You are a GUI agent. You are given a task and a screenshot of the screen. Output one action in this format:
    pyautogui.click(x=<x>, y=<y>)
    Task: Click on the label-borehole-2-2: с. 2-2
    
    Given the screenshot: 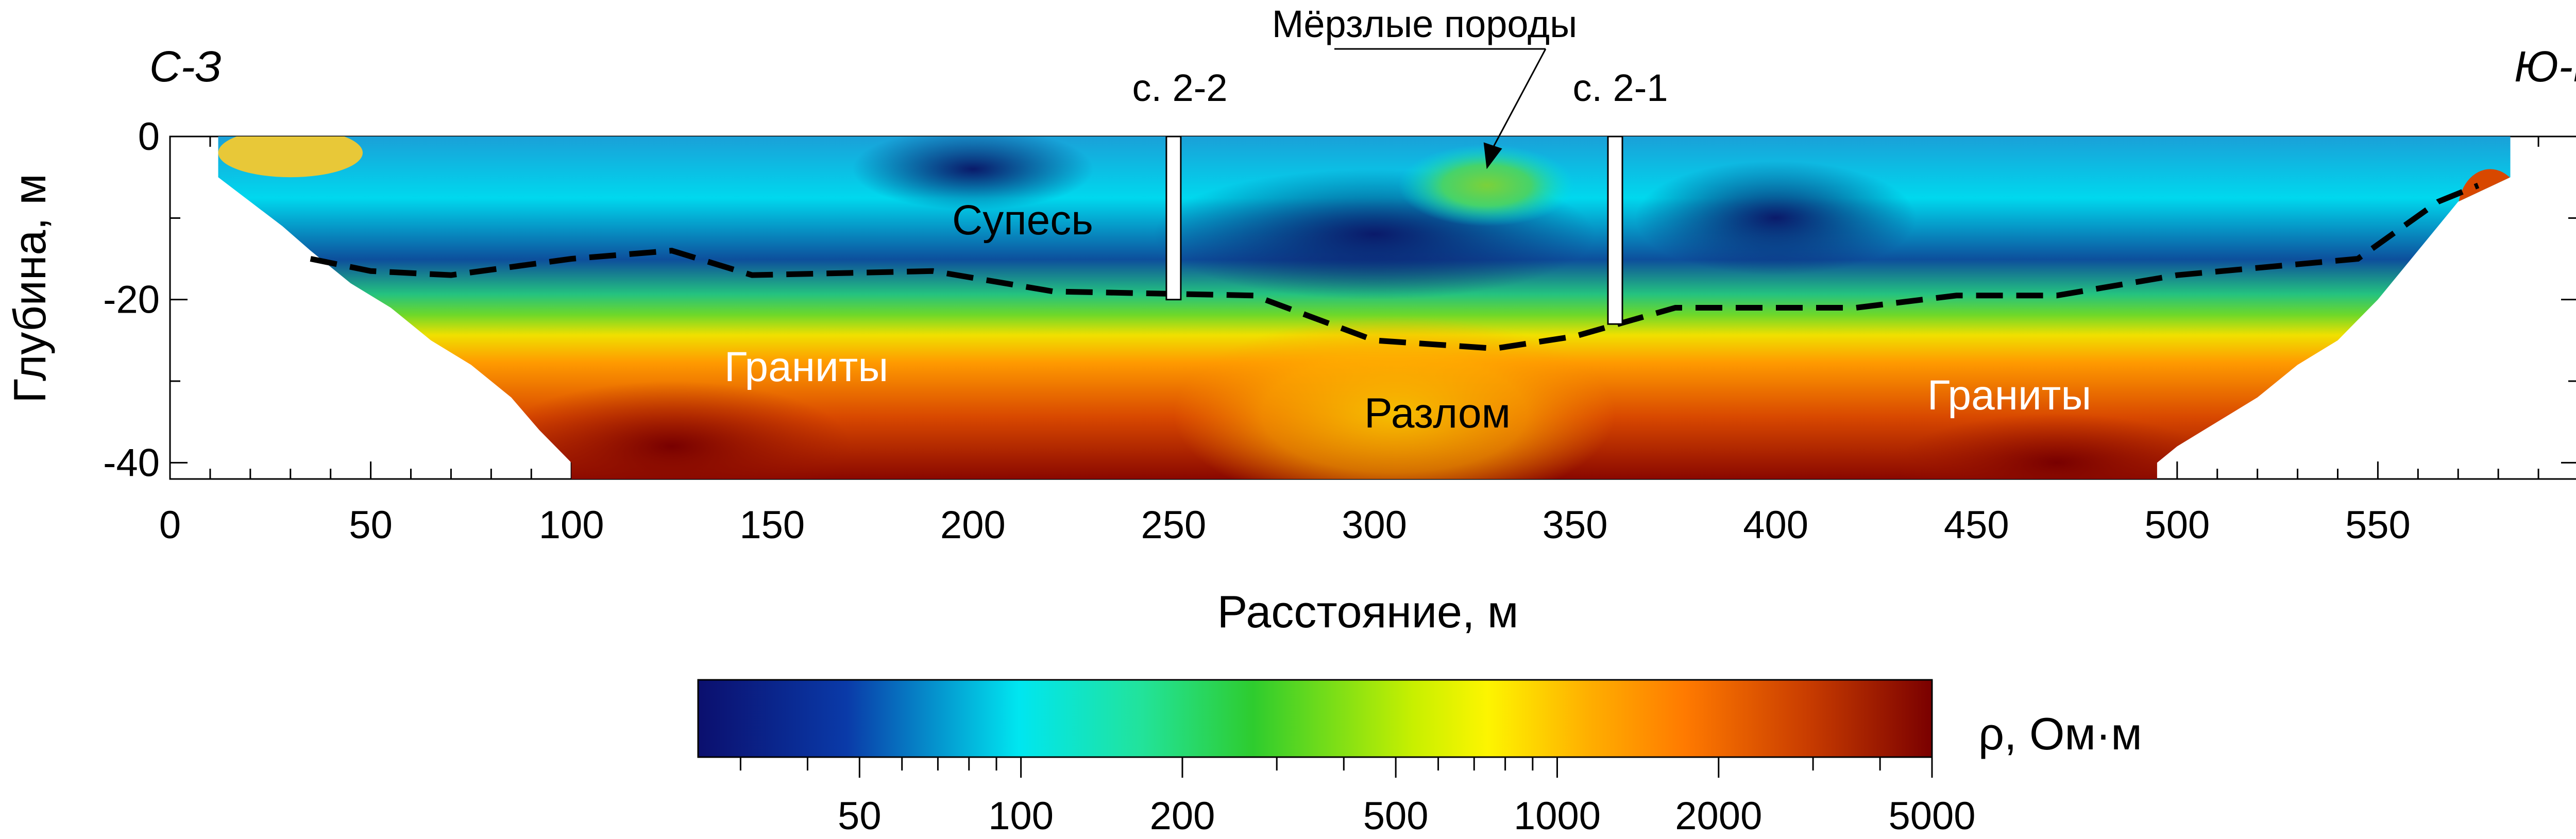 What is the action you would take?
    pyautogui.click(x=1179, y=87)
    